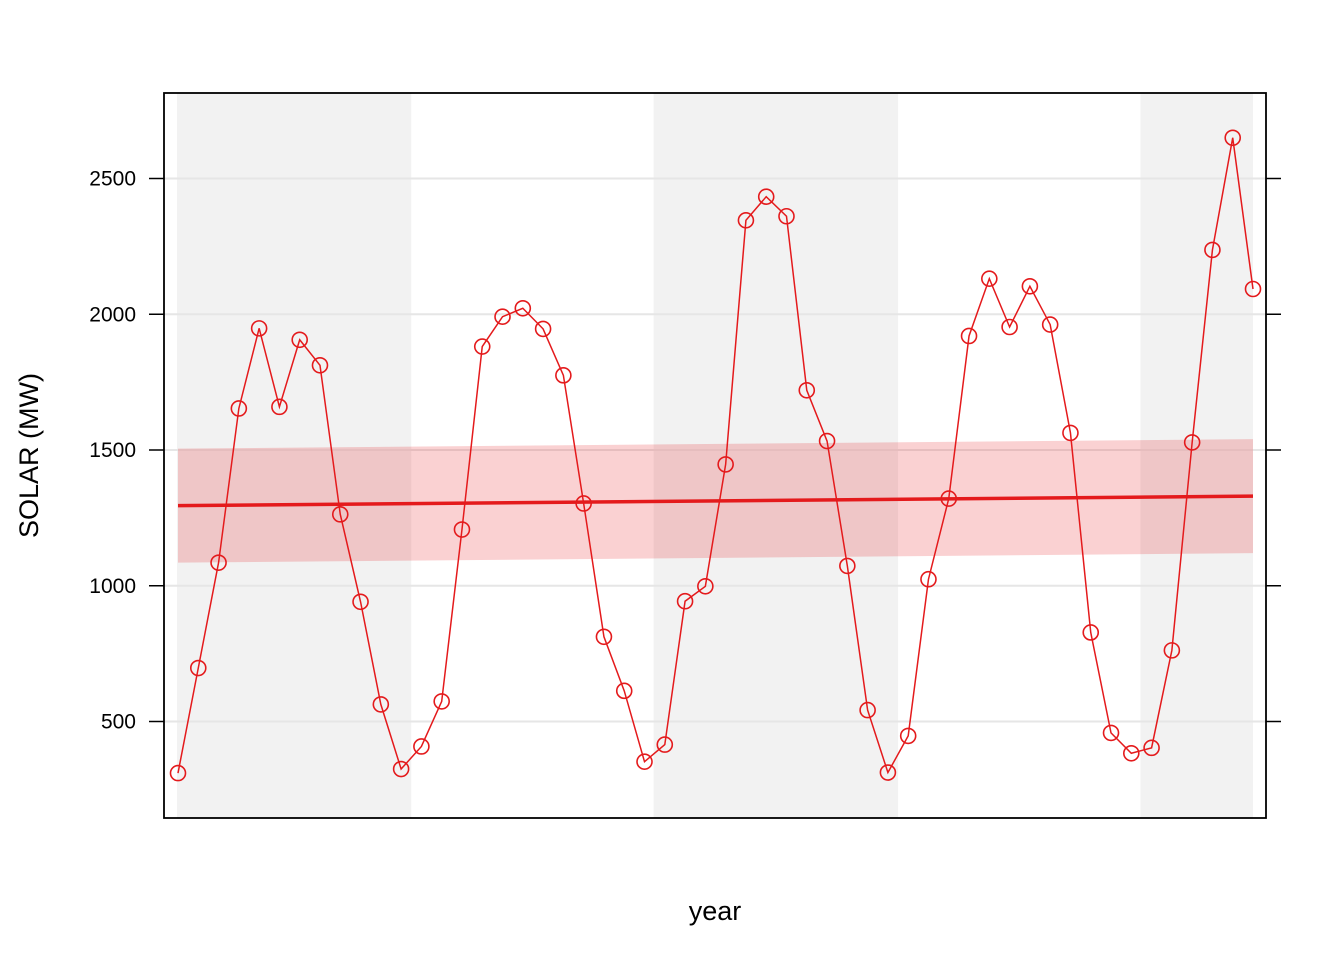 The height and width of the screenshot is (965, 1344). What do you see at coordinates (29, 455) in the screenshot?
I see `y-axis-title: SOLAR (MW)` at bounding box center [29, 455].